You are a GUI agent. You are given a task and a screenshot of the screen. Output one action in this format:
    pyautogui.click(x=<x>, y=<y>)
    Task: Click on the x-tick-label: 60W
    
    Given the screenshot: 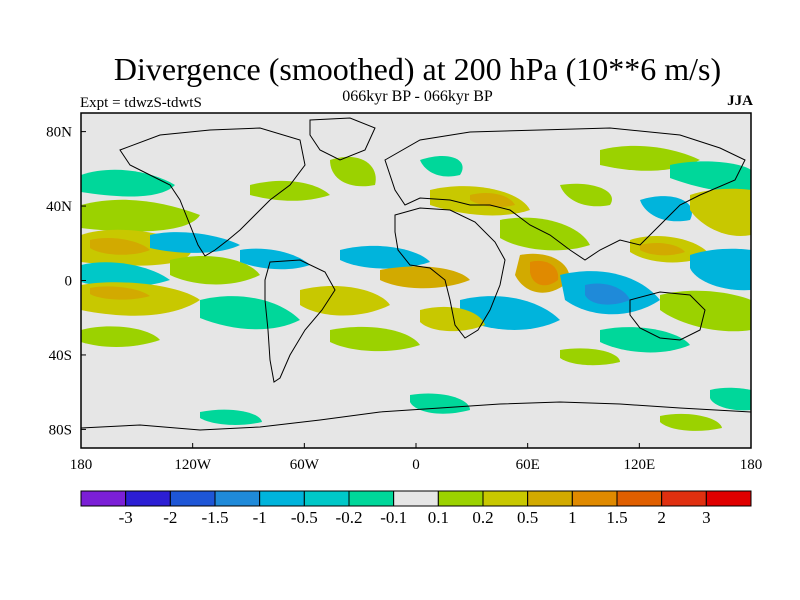 What is the action you would take?
    pyautogui.click(x=305, y=465)
    